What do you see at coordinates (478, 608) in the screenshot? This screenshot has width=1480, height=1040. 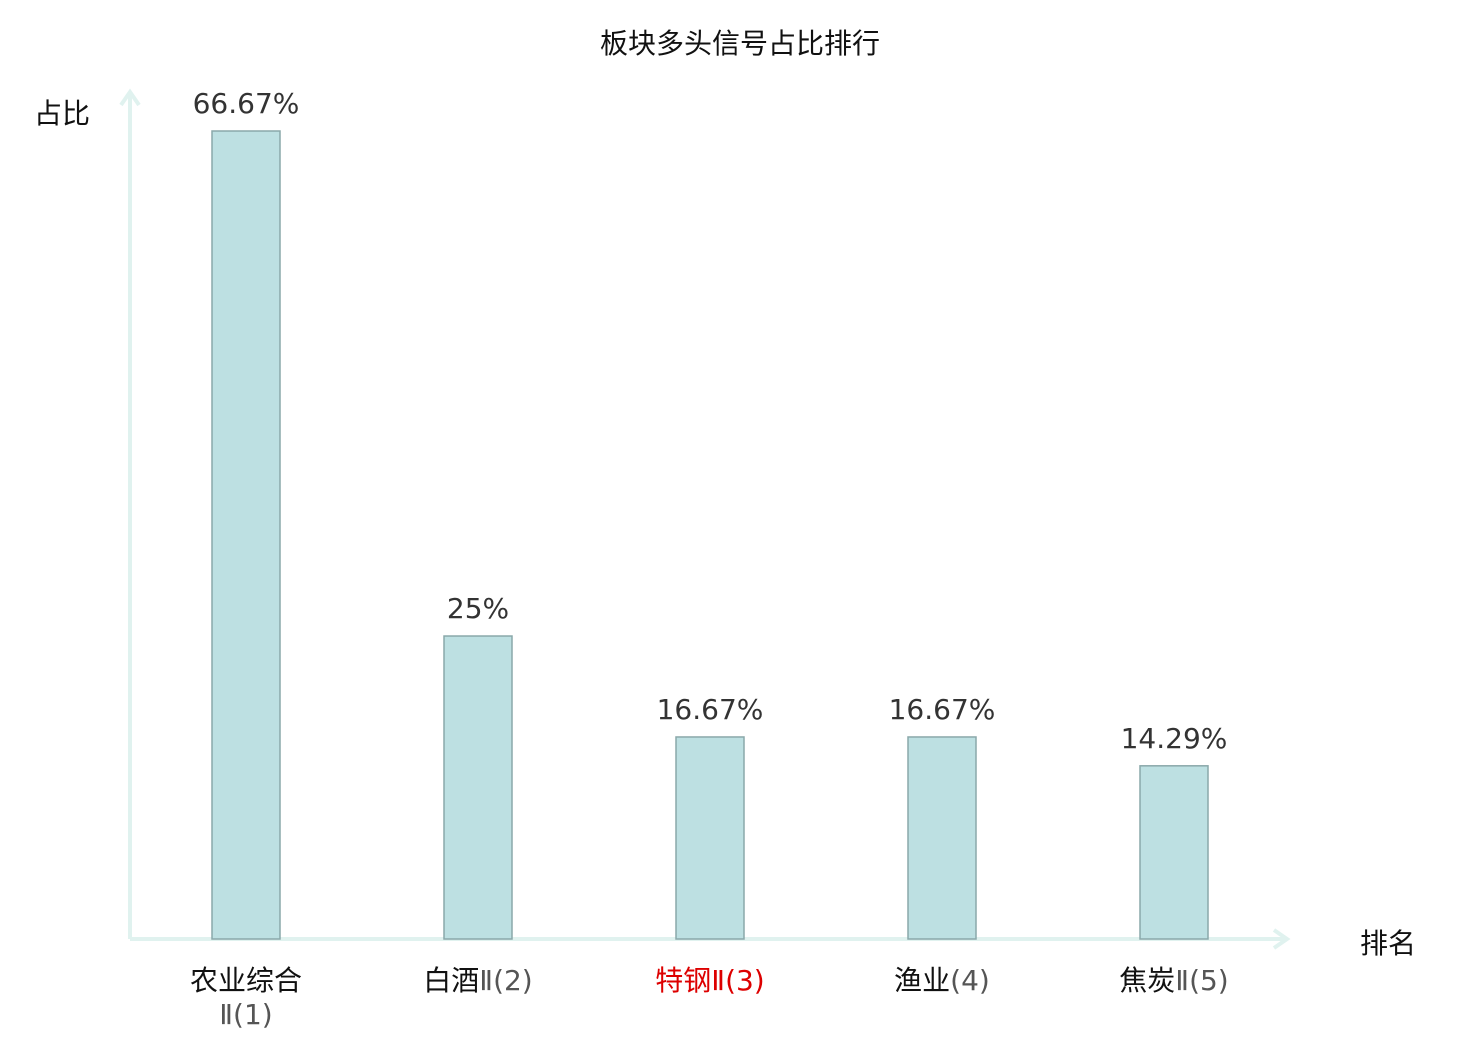 I see `value-label-2: 25%` at bounding box center [478, 608].